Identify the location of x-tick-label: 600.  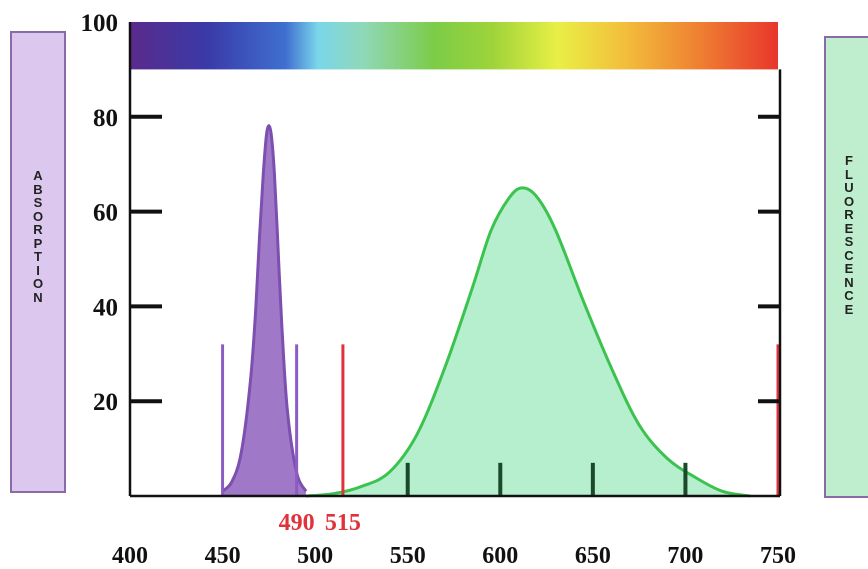
(500, 556).